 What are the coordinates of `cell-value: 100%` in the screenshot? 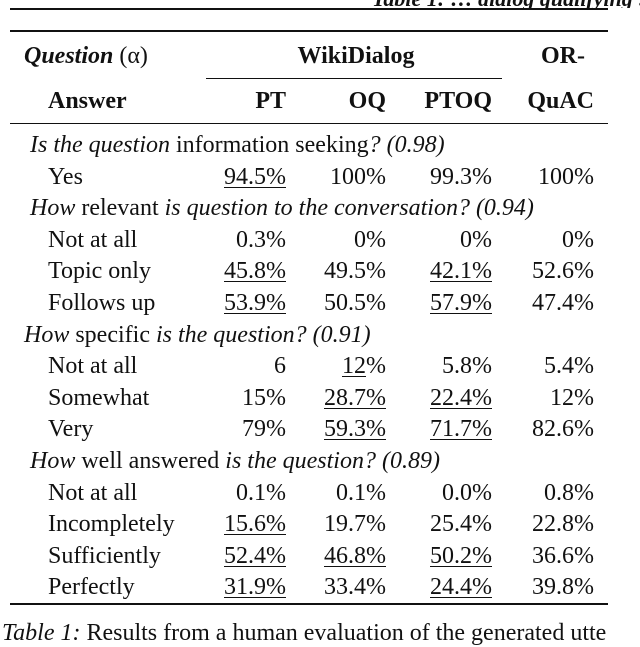 It's located at (358, 177).